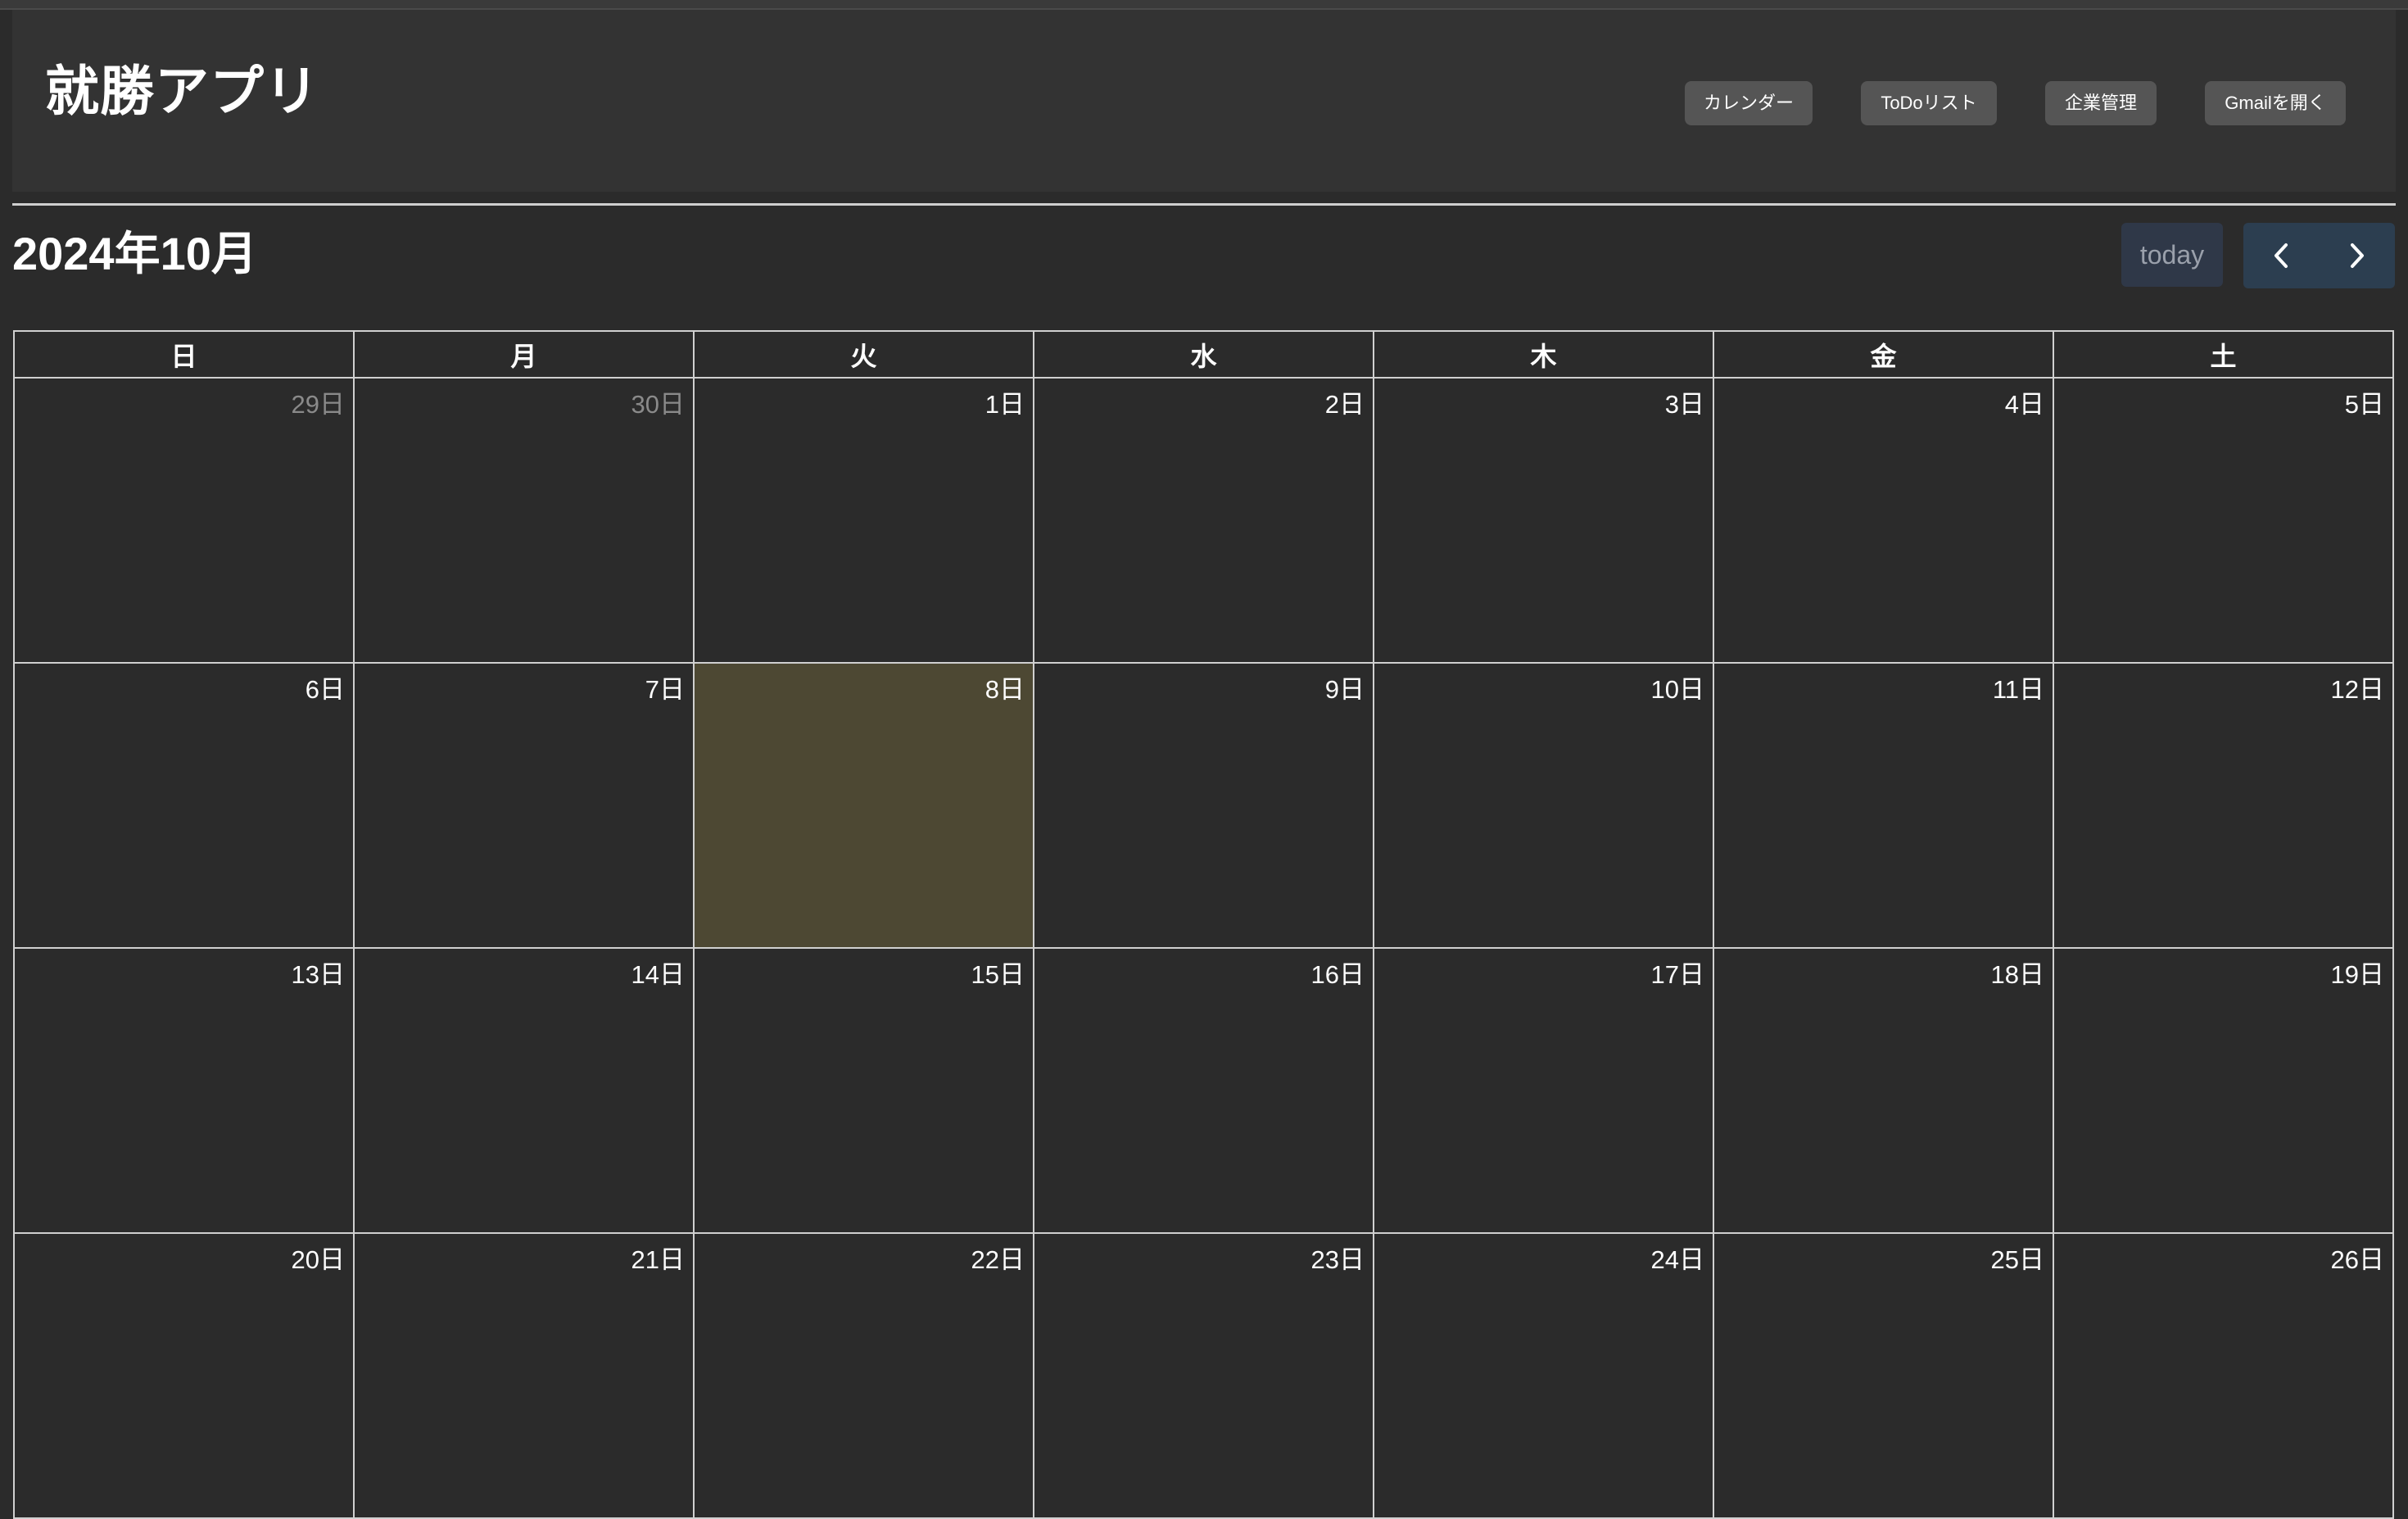 The image size is (2408, 1519). What do you see at coordinates (318, 974) in the screenshot?
I see `day-number: 13日` at bounding box center [318, 974].